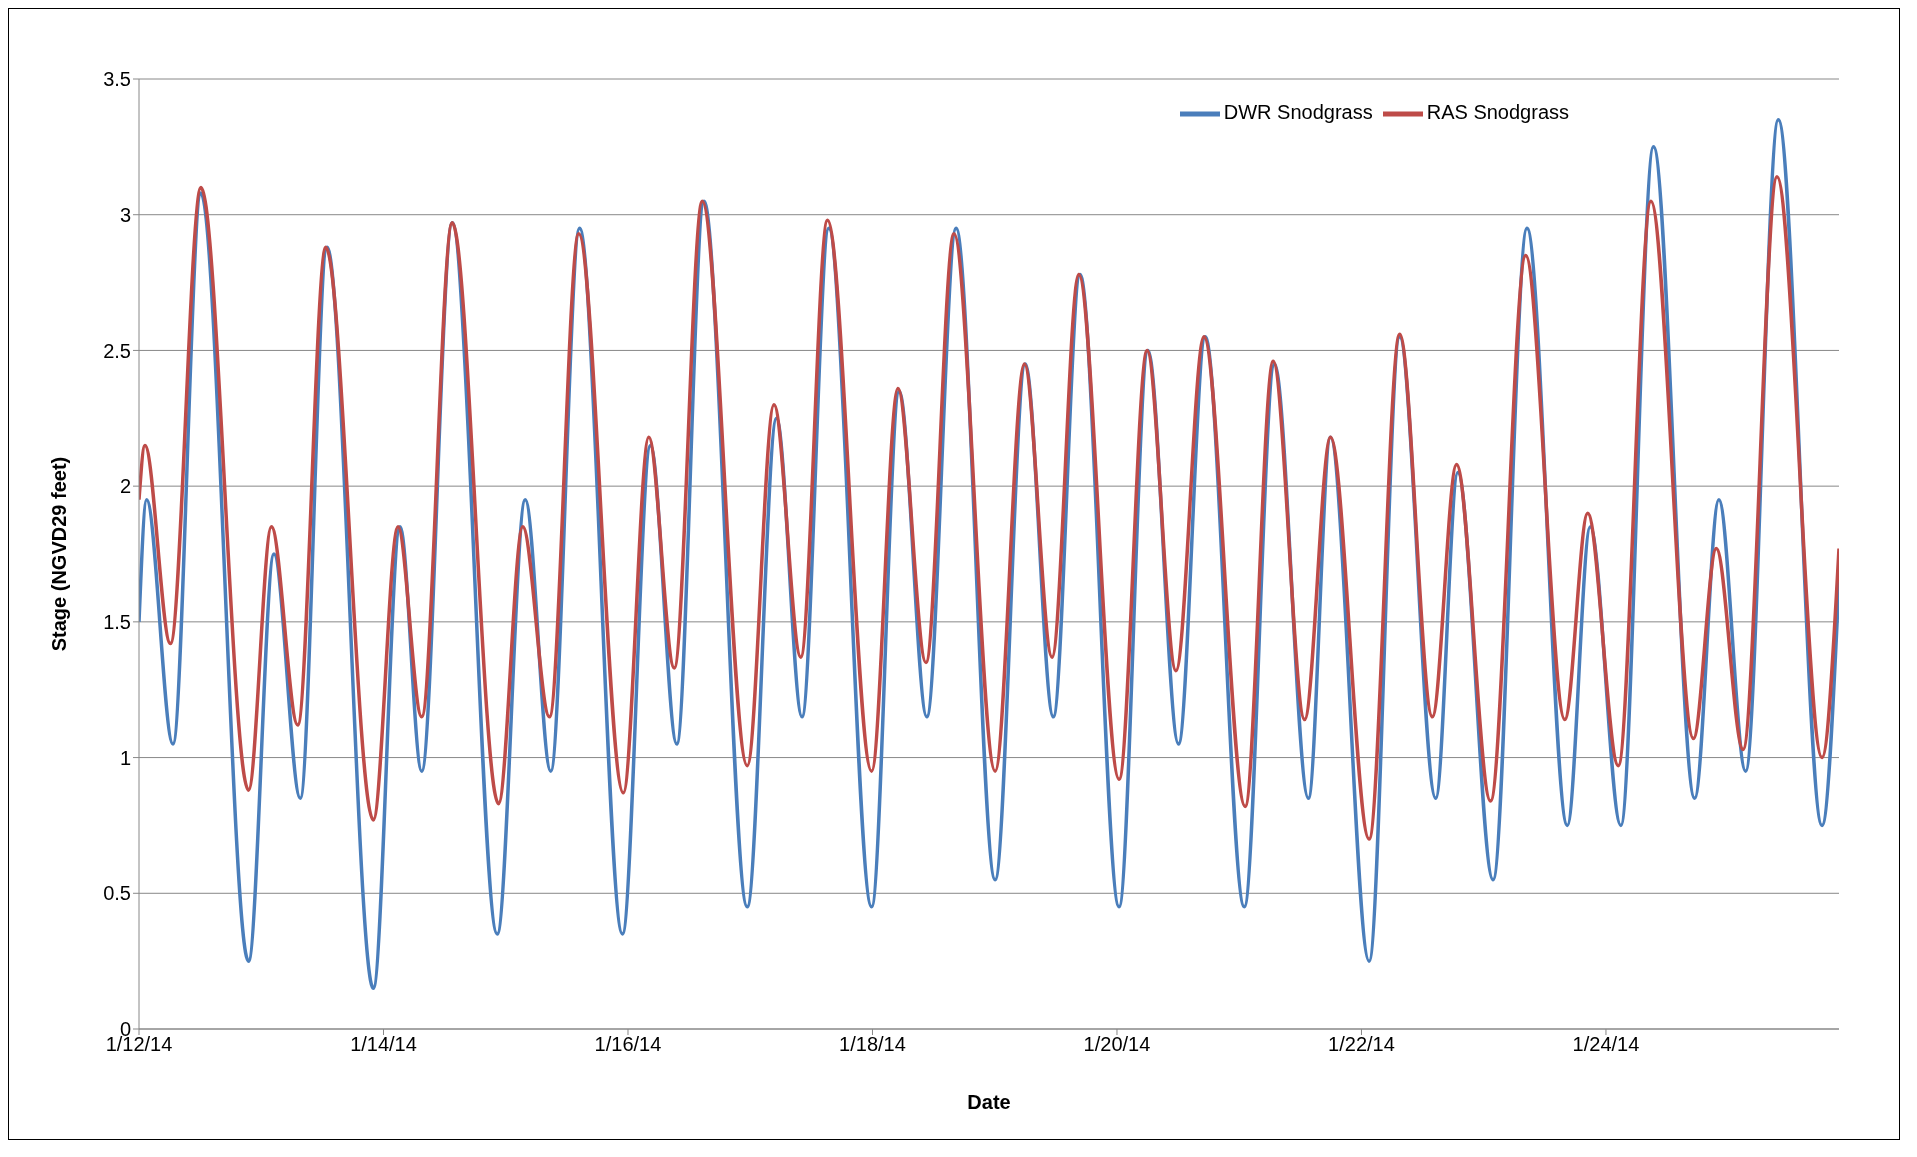 The height and width of the screenshot is (1157, 1917). Describe the element at coordinates (125, 214) in the screenshot. I see `y-tick-label: 3` at that location.